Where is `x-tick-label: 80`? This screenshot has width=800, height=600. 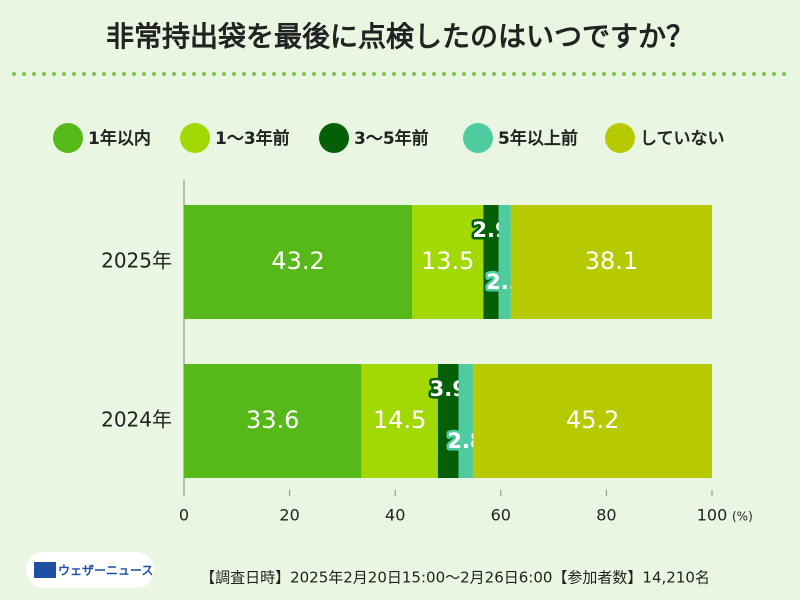 x-tick-label: 80 is located at coordinates (606, 515).